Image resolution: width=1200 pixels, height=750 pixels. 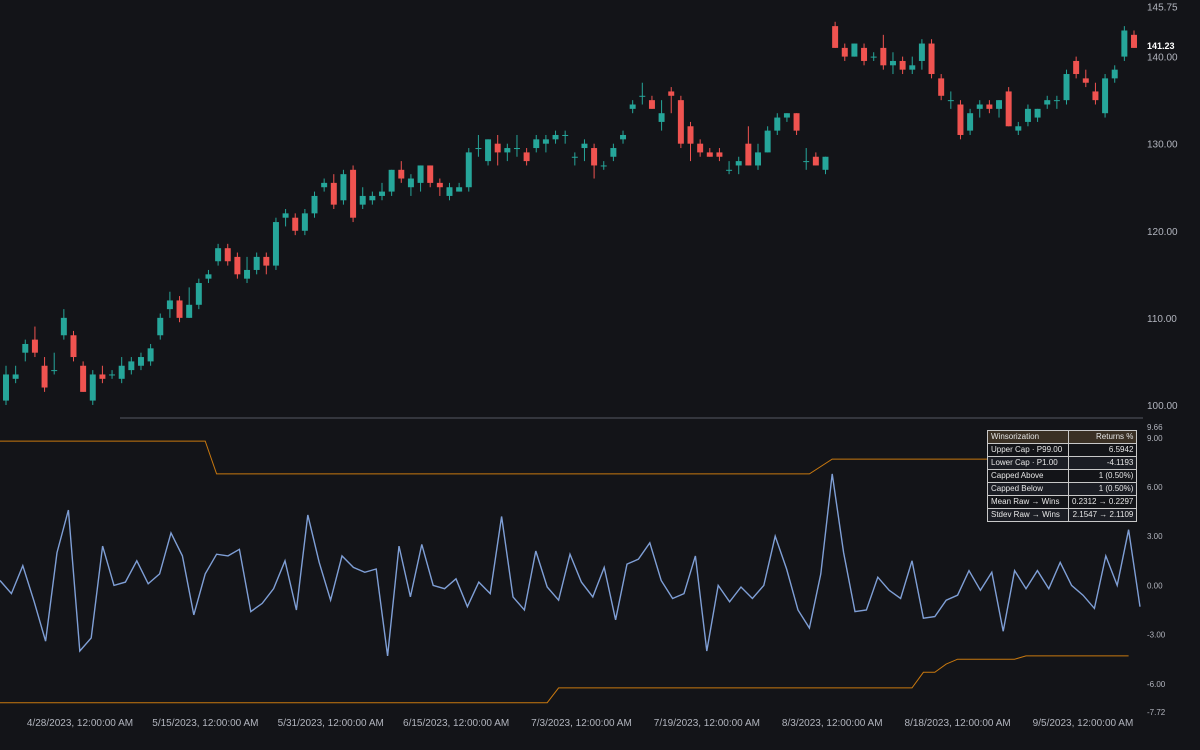 I want to click on row-value: -4.1193, so click(x=1102, y=463).